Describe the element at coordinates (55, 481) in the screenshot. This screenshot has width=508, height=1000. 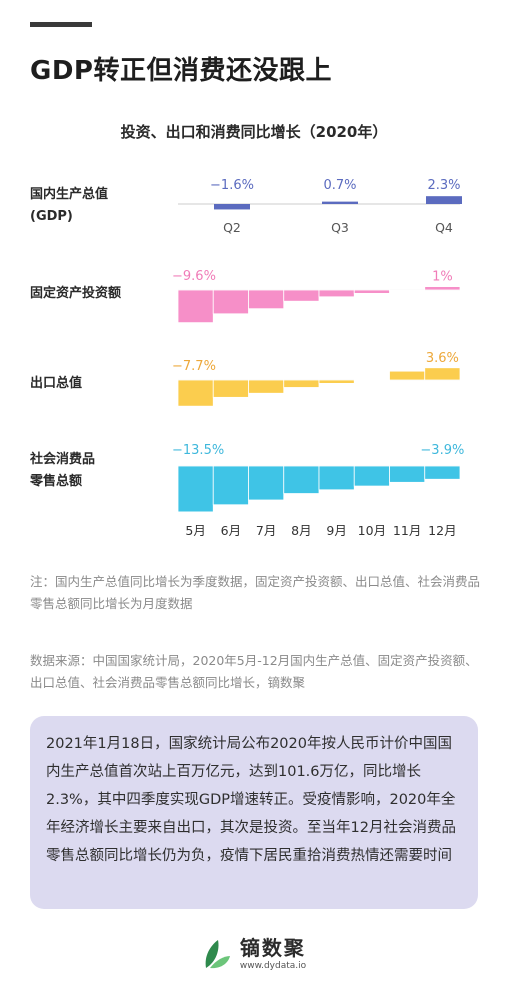
I see `row-label: 零售总额` at that location.